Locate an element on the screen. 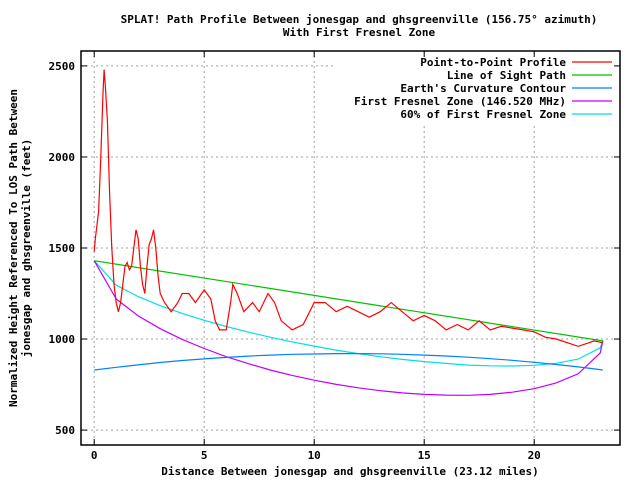 The height and width of the screenshot is (484, 640). x-tick-label: 20 is located at coordinates (534, 455).